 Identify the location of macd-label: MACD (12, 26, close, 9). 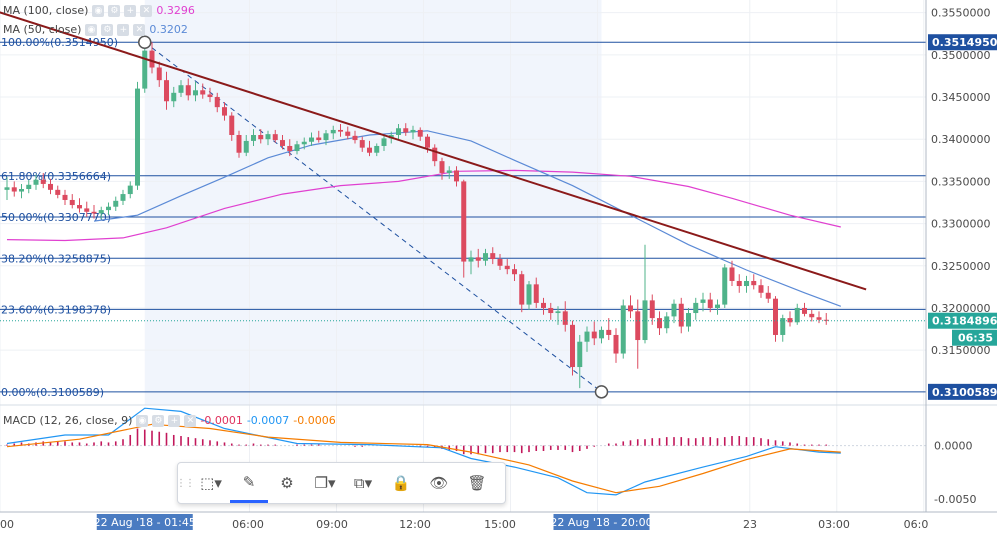
(68, 420).